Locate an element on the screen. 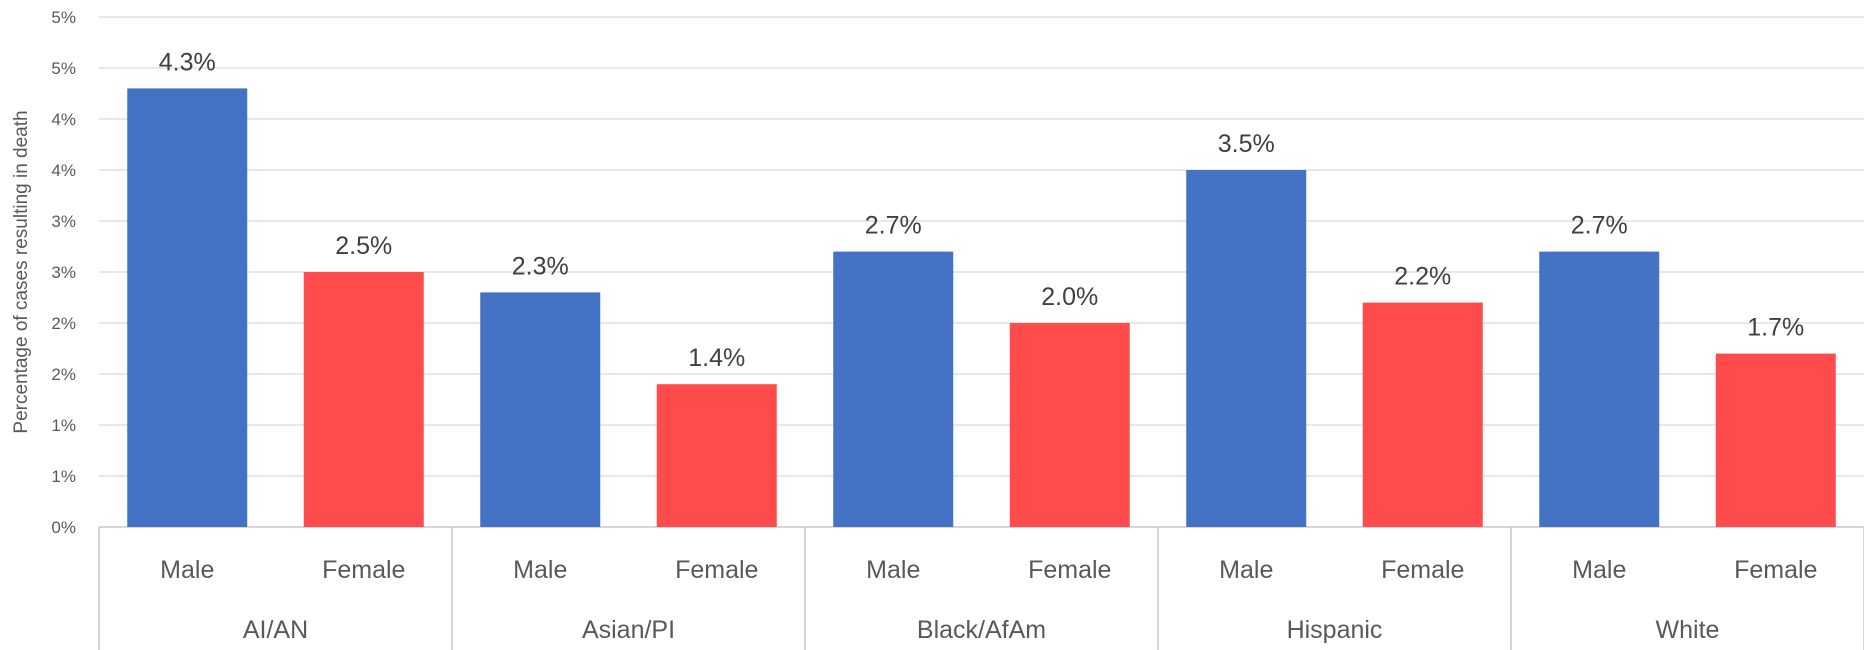 The height and width of the screenshot is (650, 1864). data-label: 1.7% is located at coordinates (1775, 328).